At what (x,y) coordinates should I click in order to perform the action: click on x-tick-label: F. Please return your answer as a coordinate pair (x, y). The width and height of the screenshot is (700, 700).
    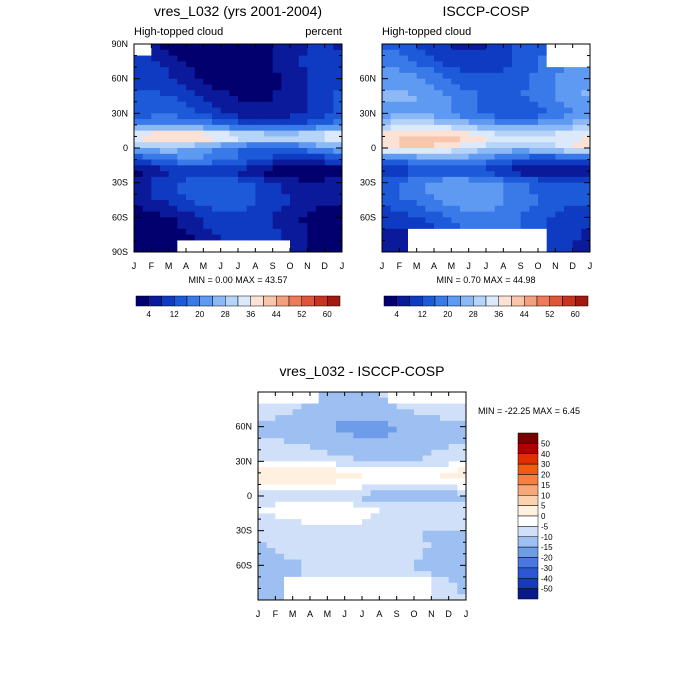
    Looking at the image, I should click on (152, 266).